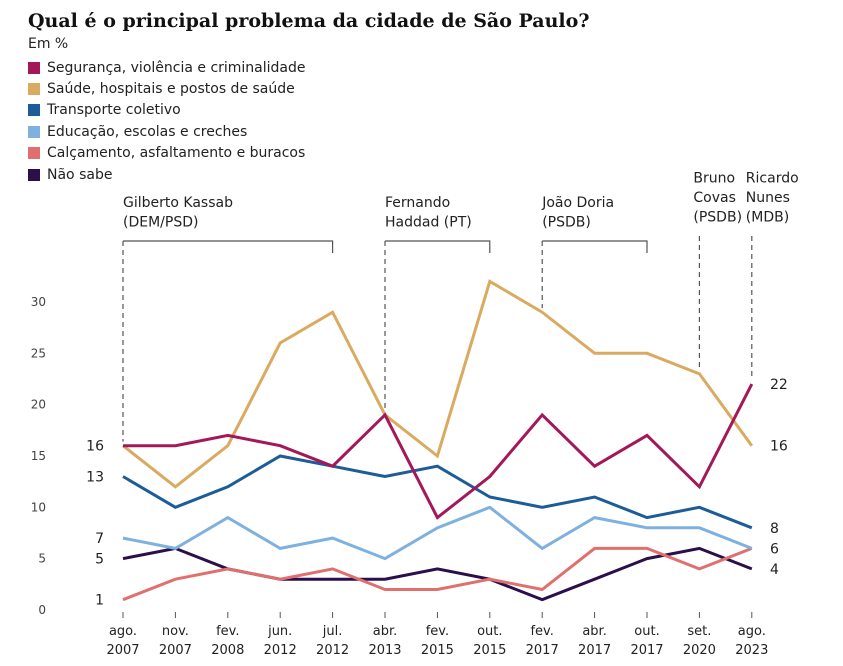 The height and width of the screenshot is (666, 843). Describe the element at coordinates (42, 610) in the screenshot. I see `y-tick-label: 0` at that location.